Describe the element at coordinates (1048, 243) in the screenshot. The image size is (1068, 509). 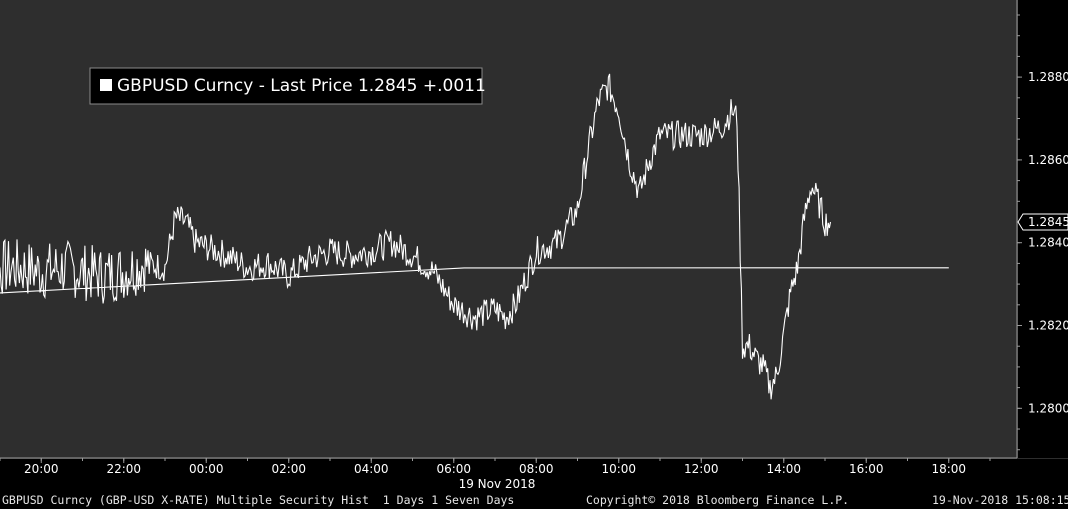
I see `y-tick-label: 1.2840` at that location.